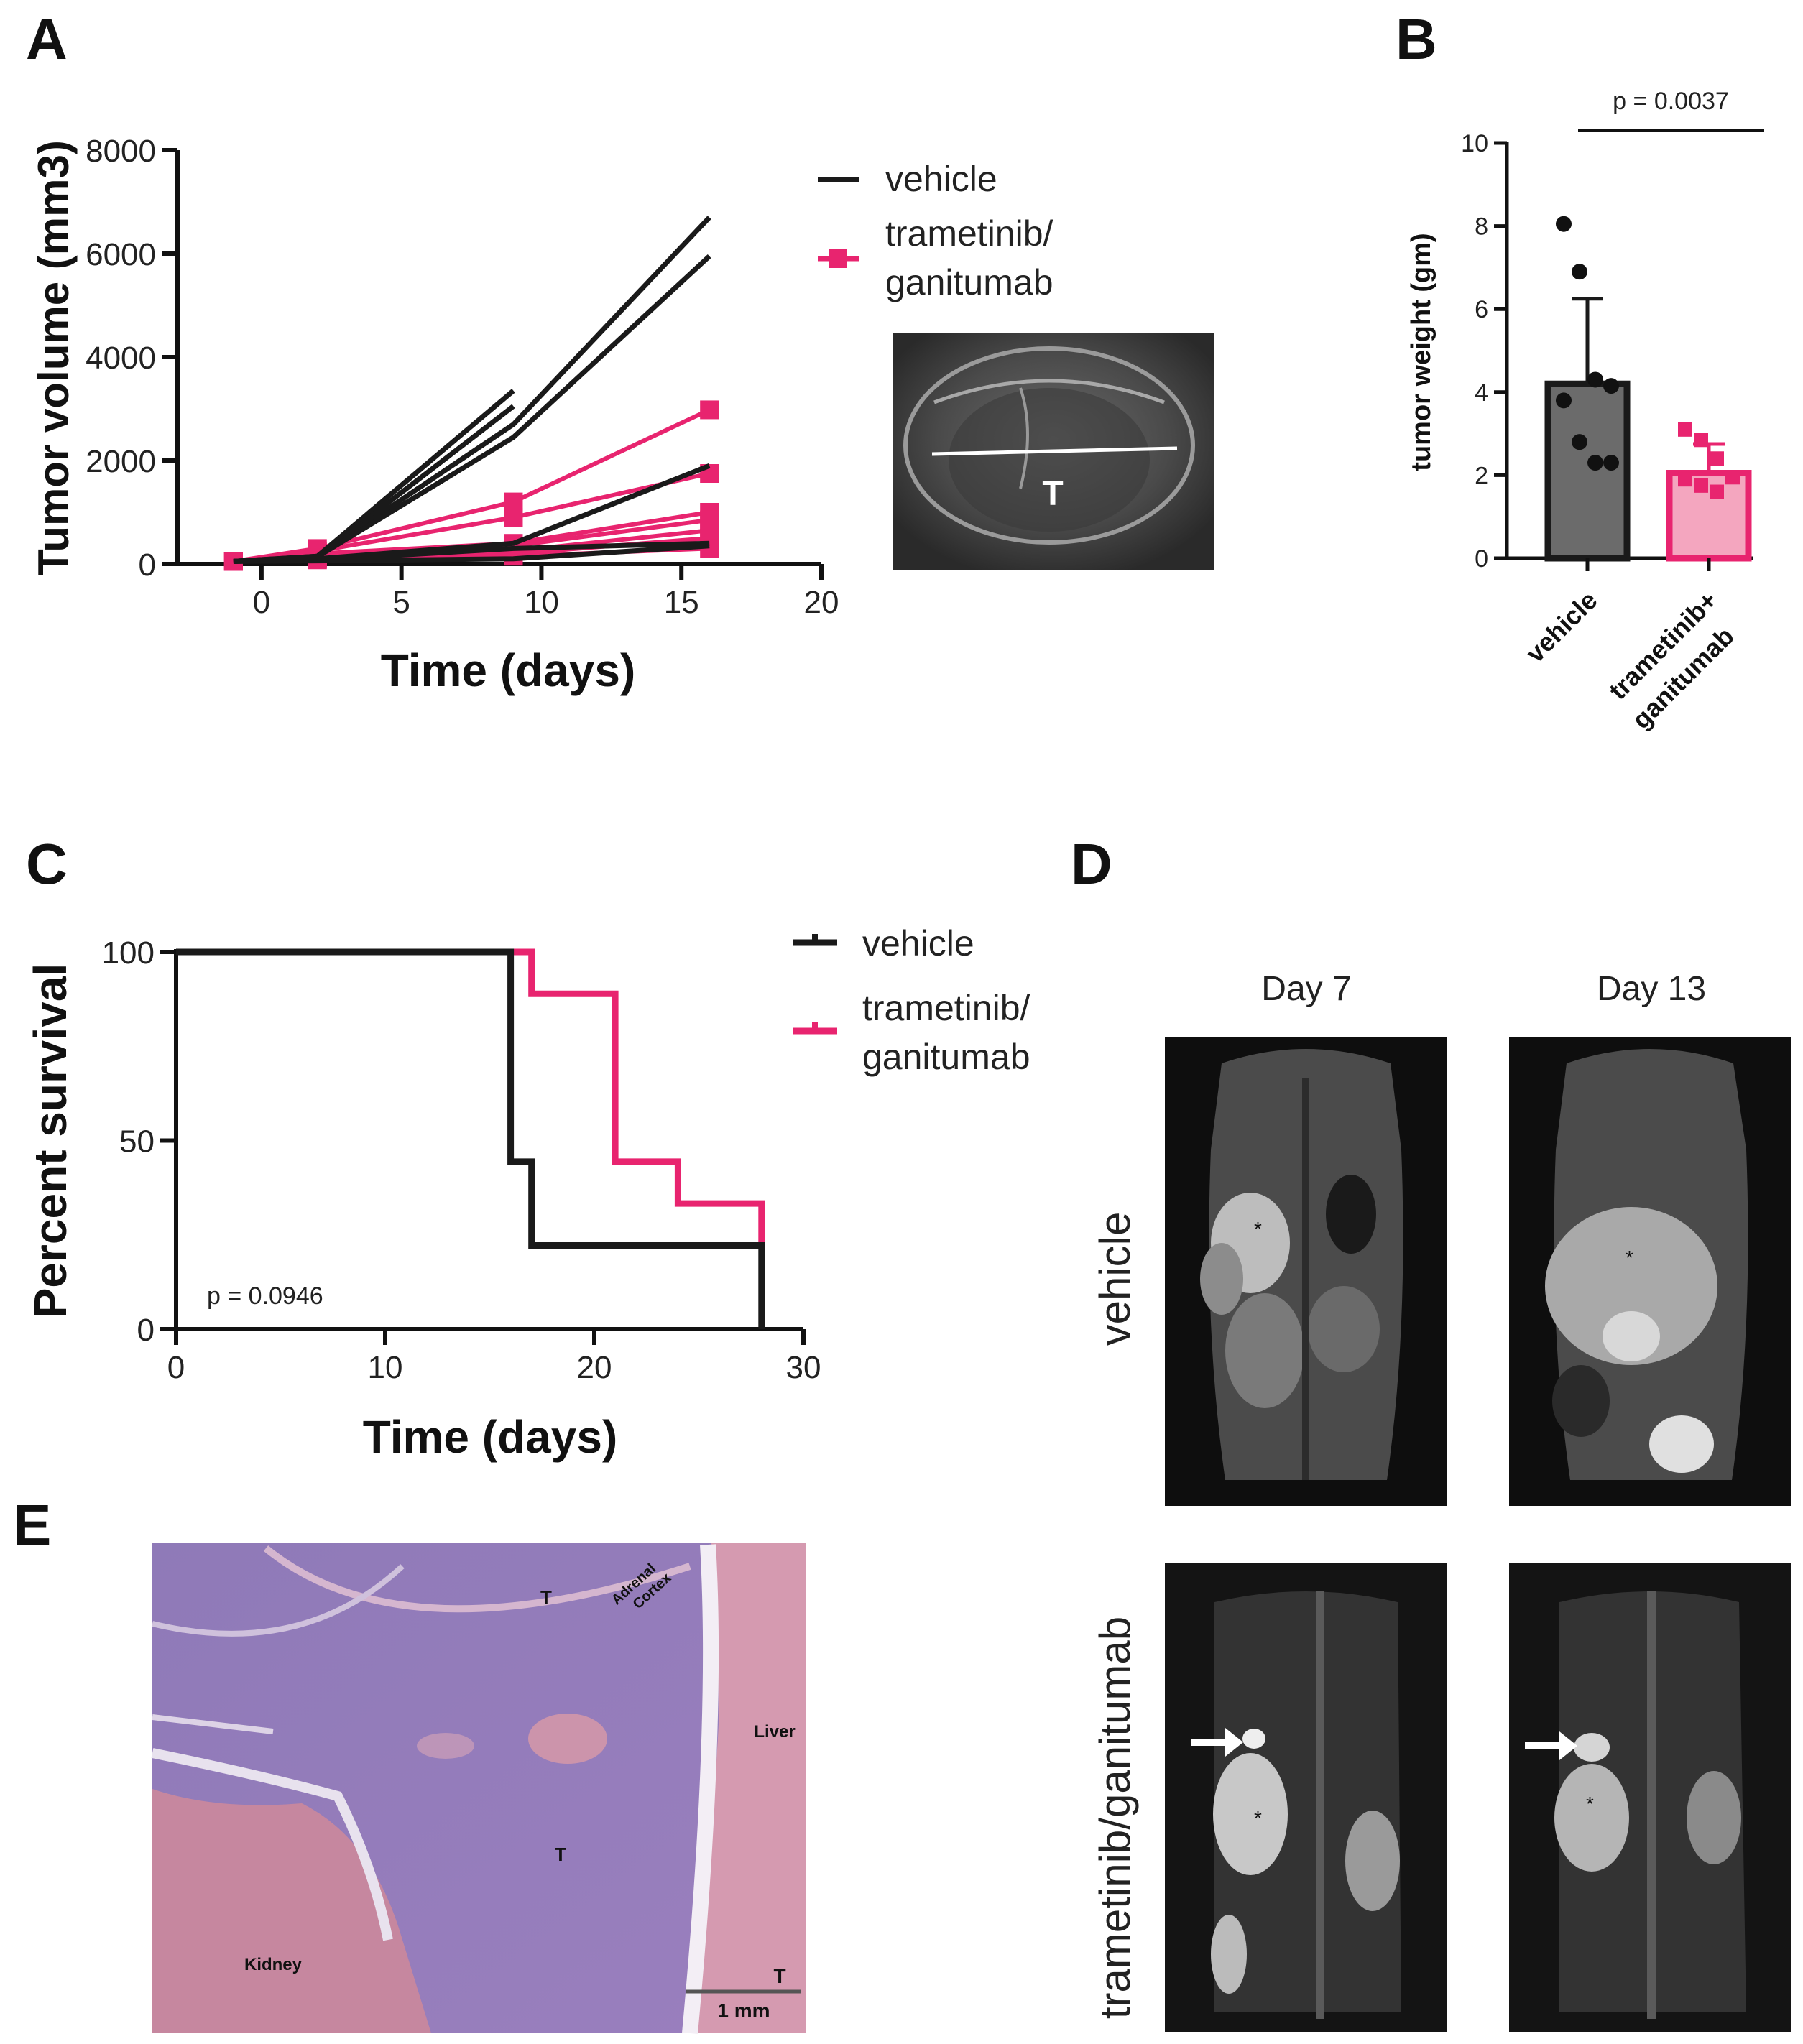  I want to click on survival-x-tick-label: 0, so click(176, 1367).